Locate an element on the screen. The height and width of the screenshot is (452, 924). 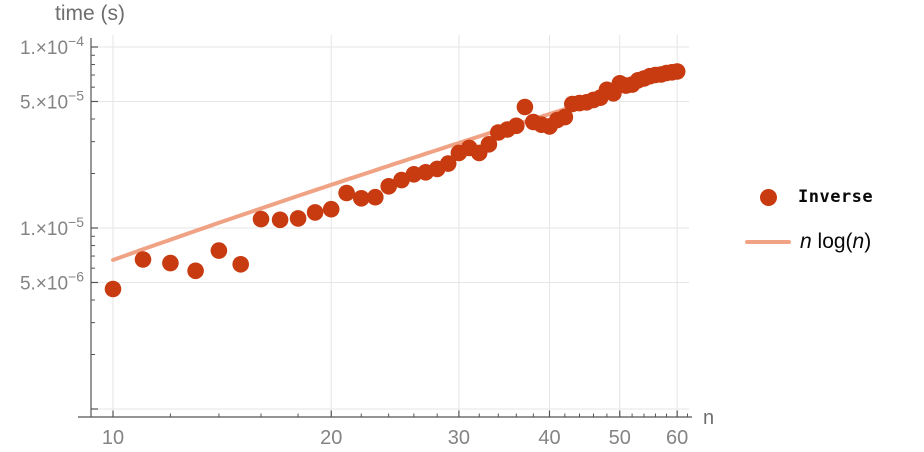
legend-item-nlogn: n log(n) is located at coordinates (808, 242).